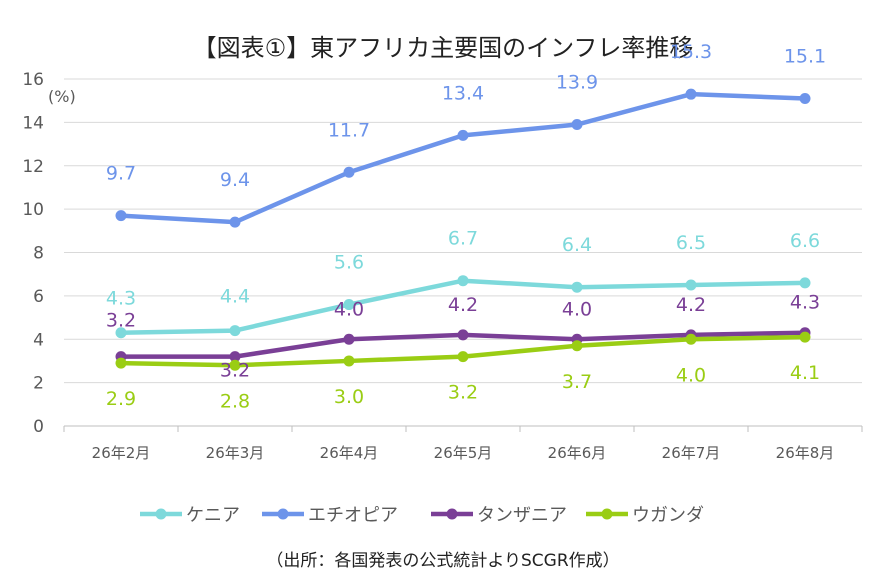  What do you see at coordinates (349, 263) in the screenshot?
I see `data-label: 5.6` at bounding box center [349, 263].